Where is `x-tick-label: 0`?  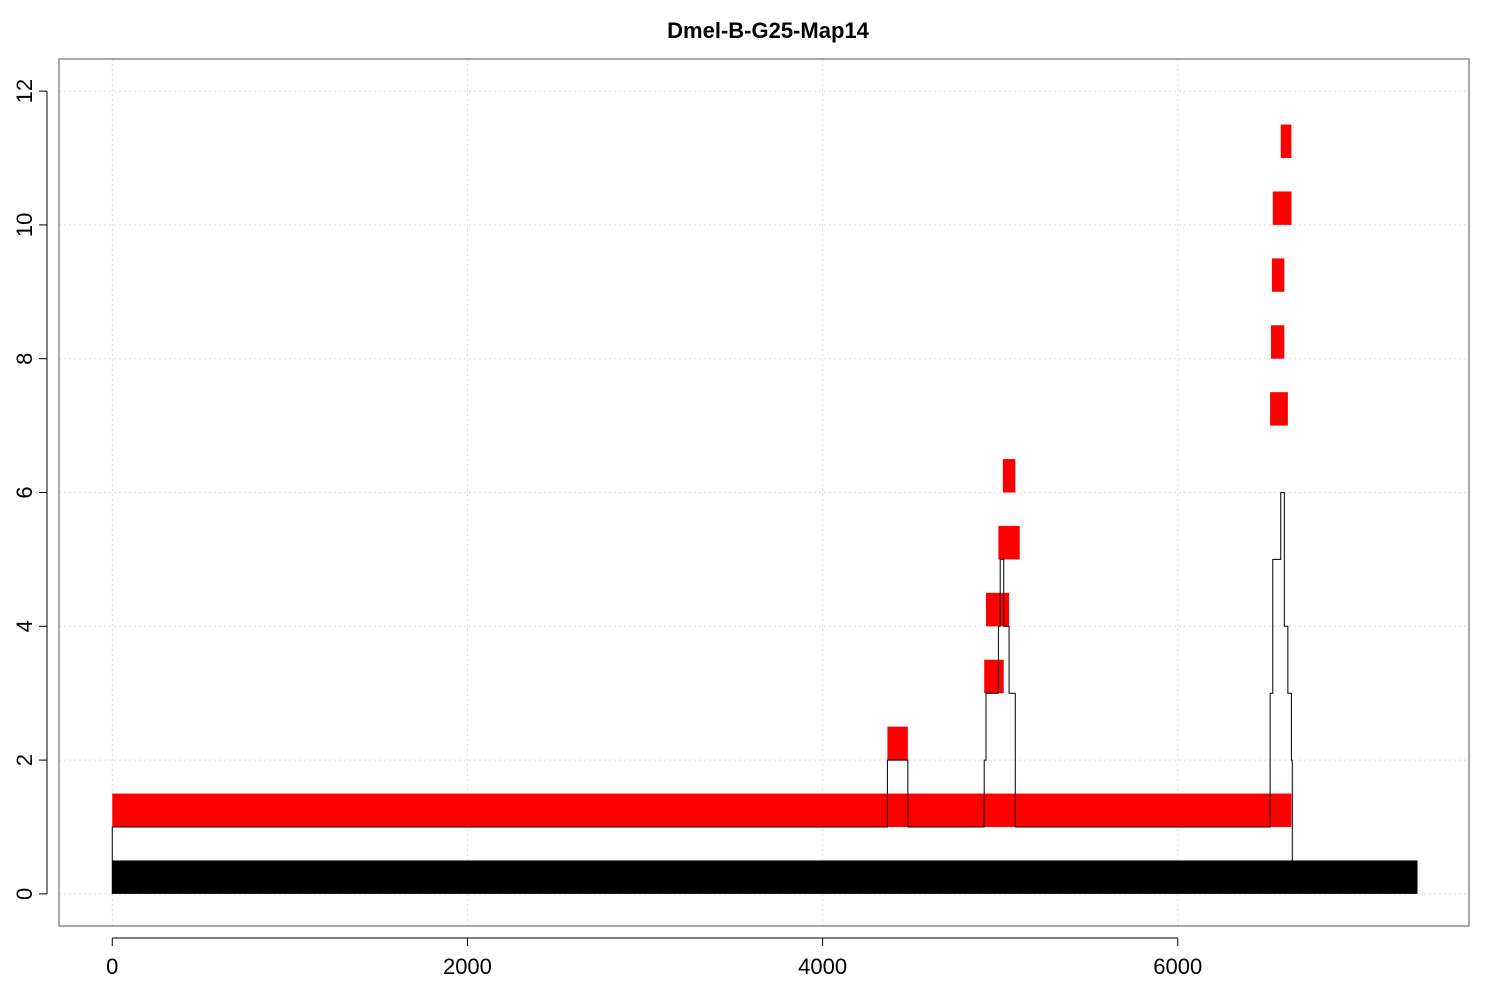 x-tick-label: 0 is located at coordinates (112, 966).